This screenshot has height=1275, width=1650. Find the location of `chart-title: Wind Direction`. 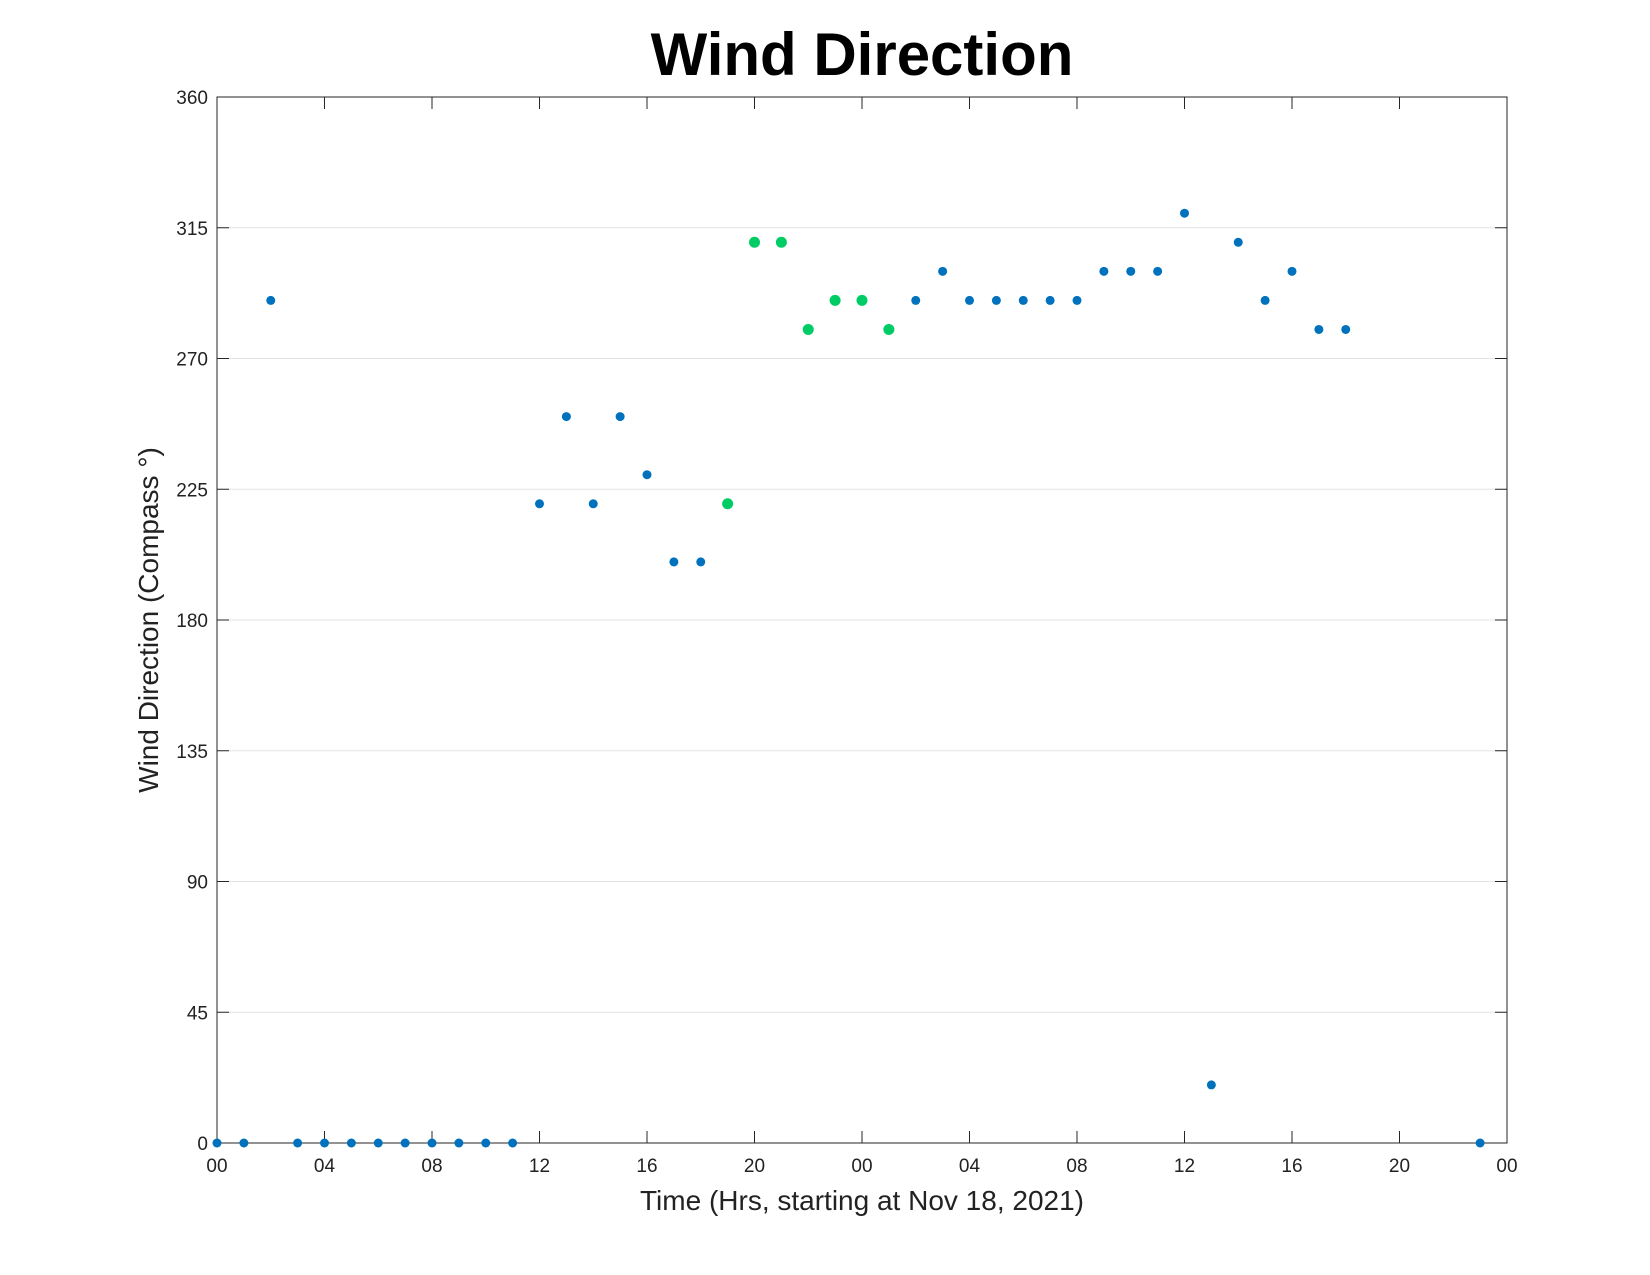

chart-title: Wind Direction is located at coordinates (862, 54).